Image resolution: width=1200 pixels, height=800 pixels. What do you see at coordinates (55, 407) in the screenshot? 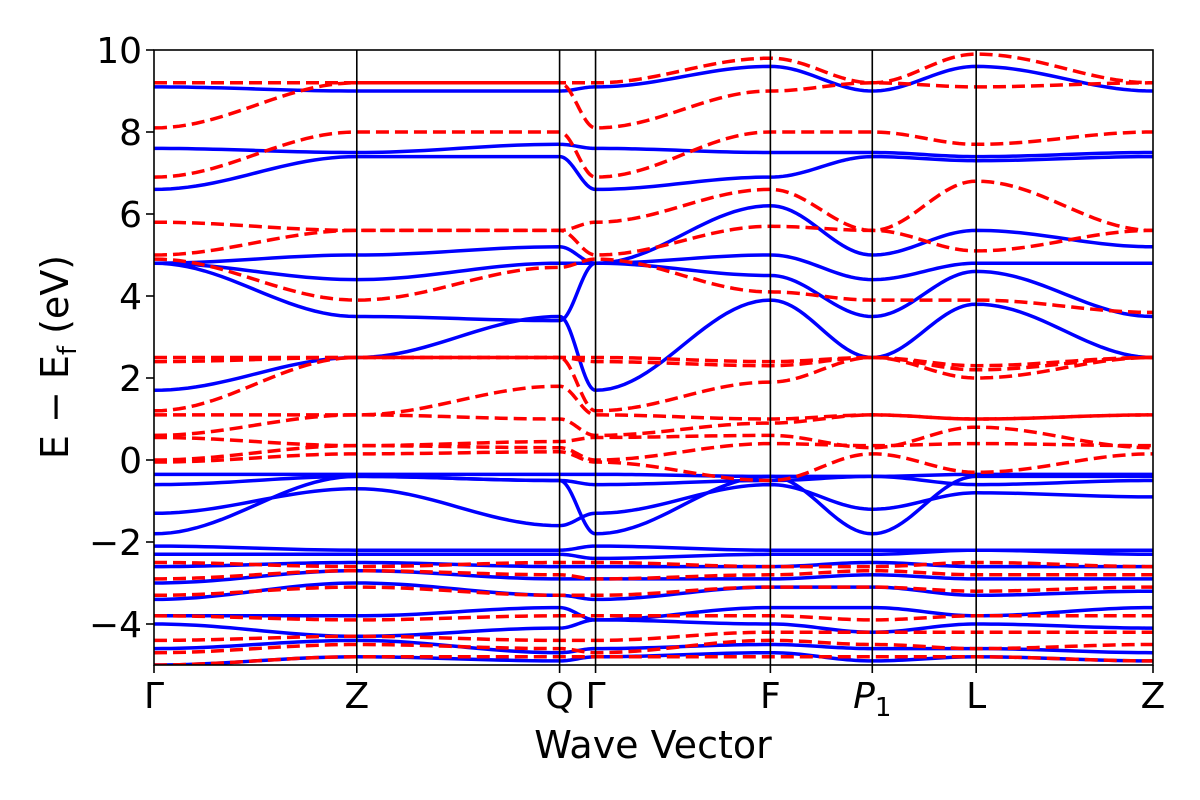
I see `y-axis-title-main: E − E` at bounding box center [55, 407].